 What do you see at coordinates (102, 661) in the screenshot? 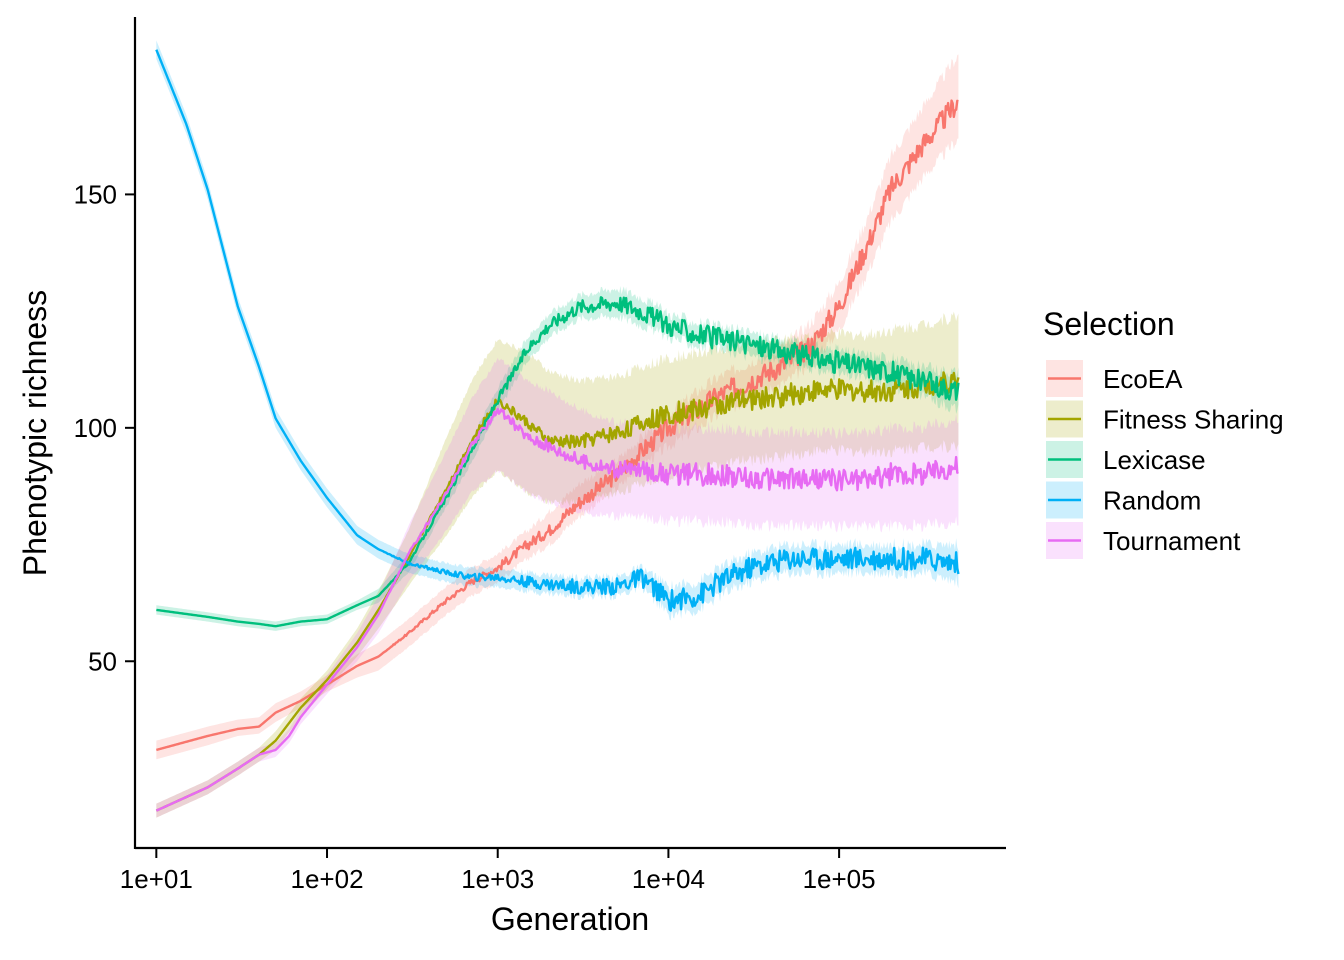
I see `y-tick-label: 50` at bounding box center [102, 661].